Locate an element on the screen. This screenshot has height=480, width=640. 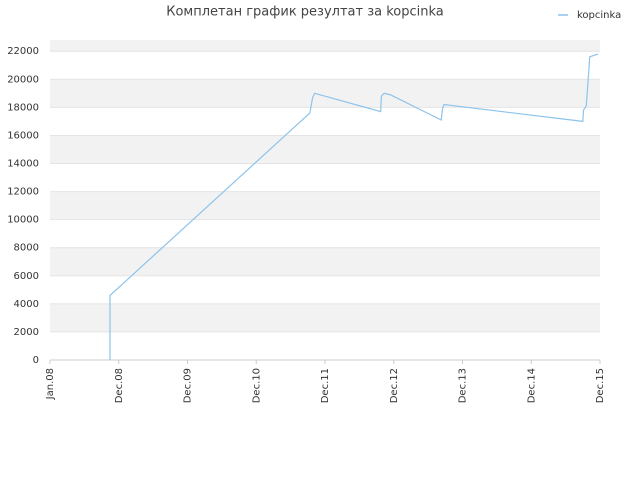
y-tick-label: 12000 is located at coordinates (23, 192).